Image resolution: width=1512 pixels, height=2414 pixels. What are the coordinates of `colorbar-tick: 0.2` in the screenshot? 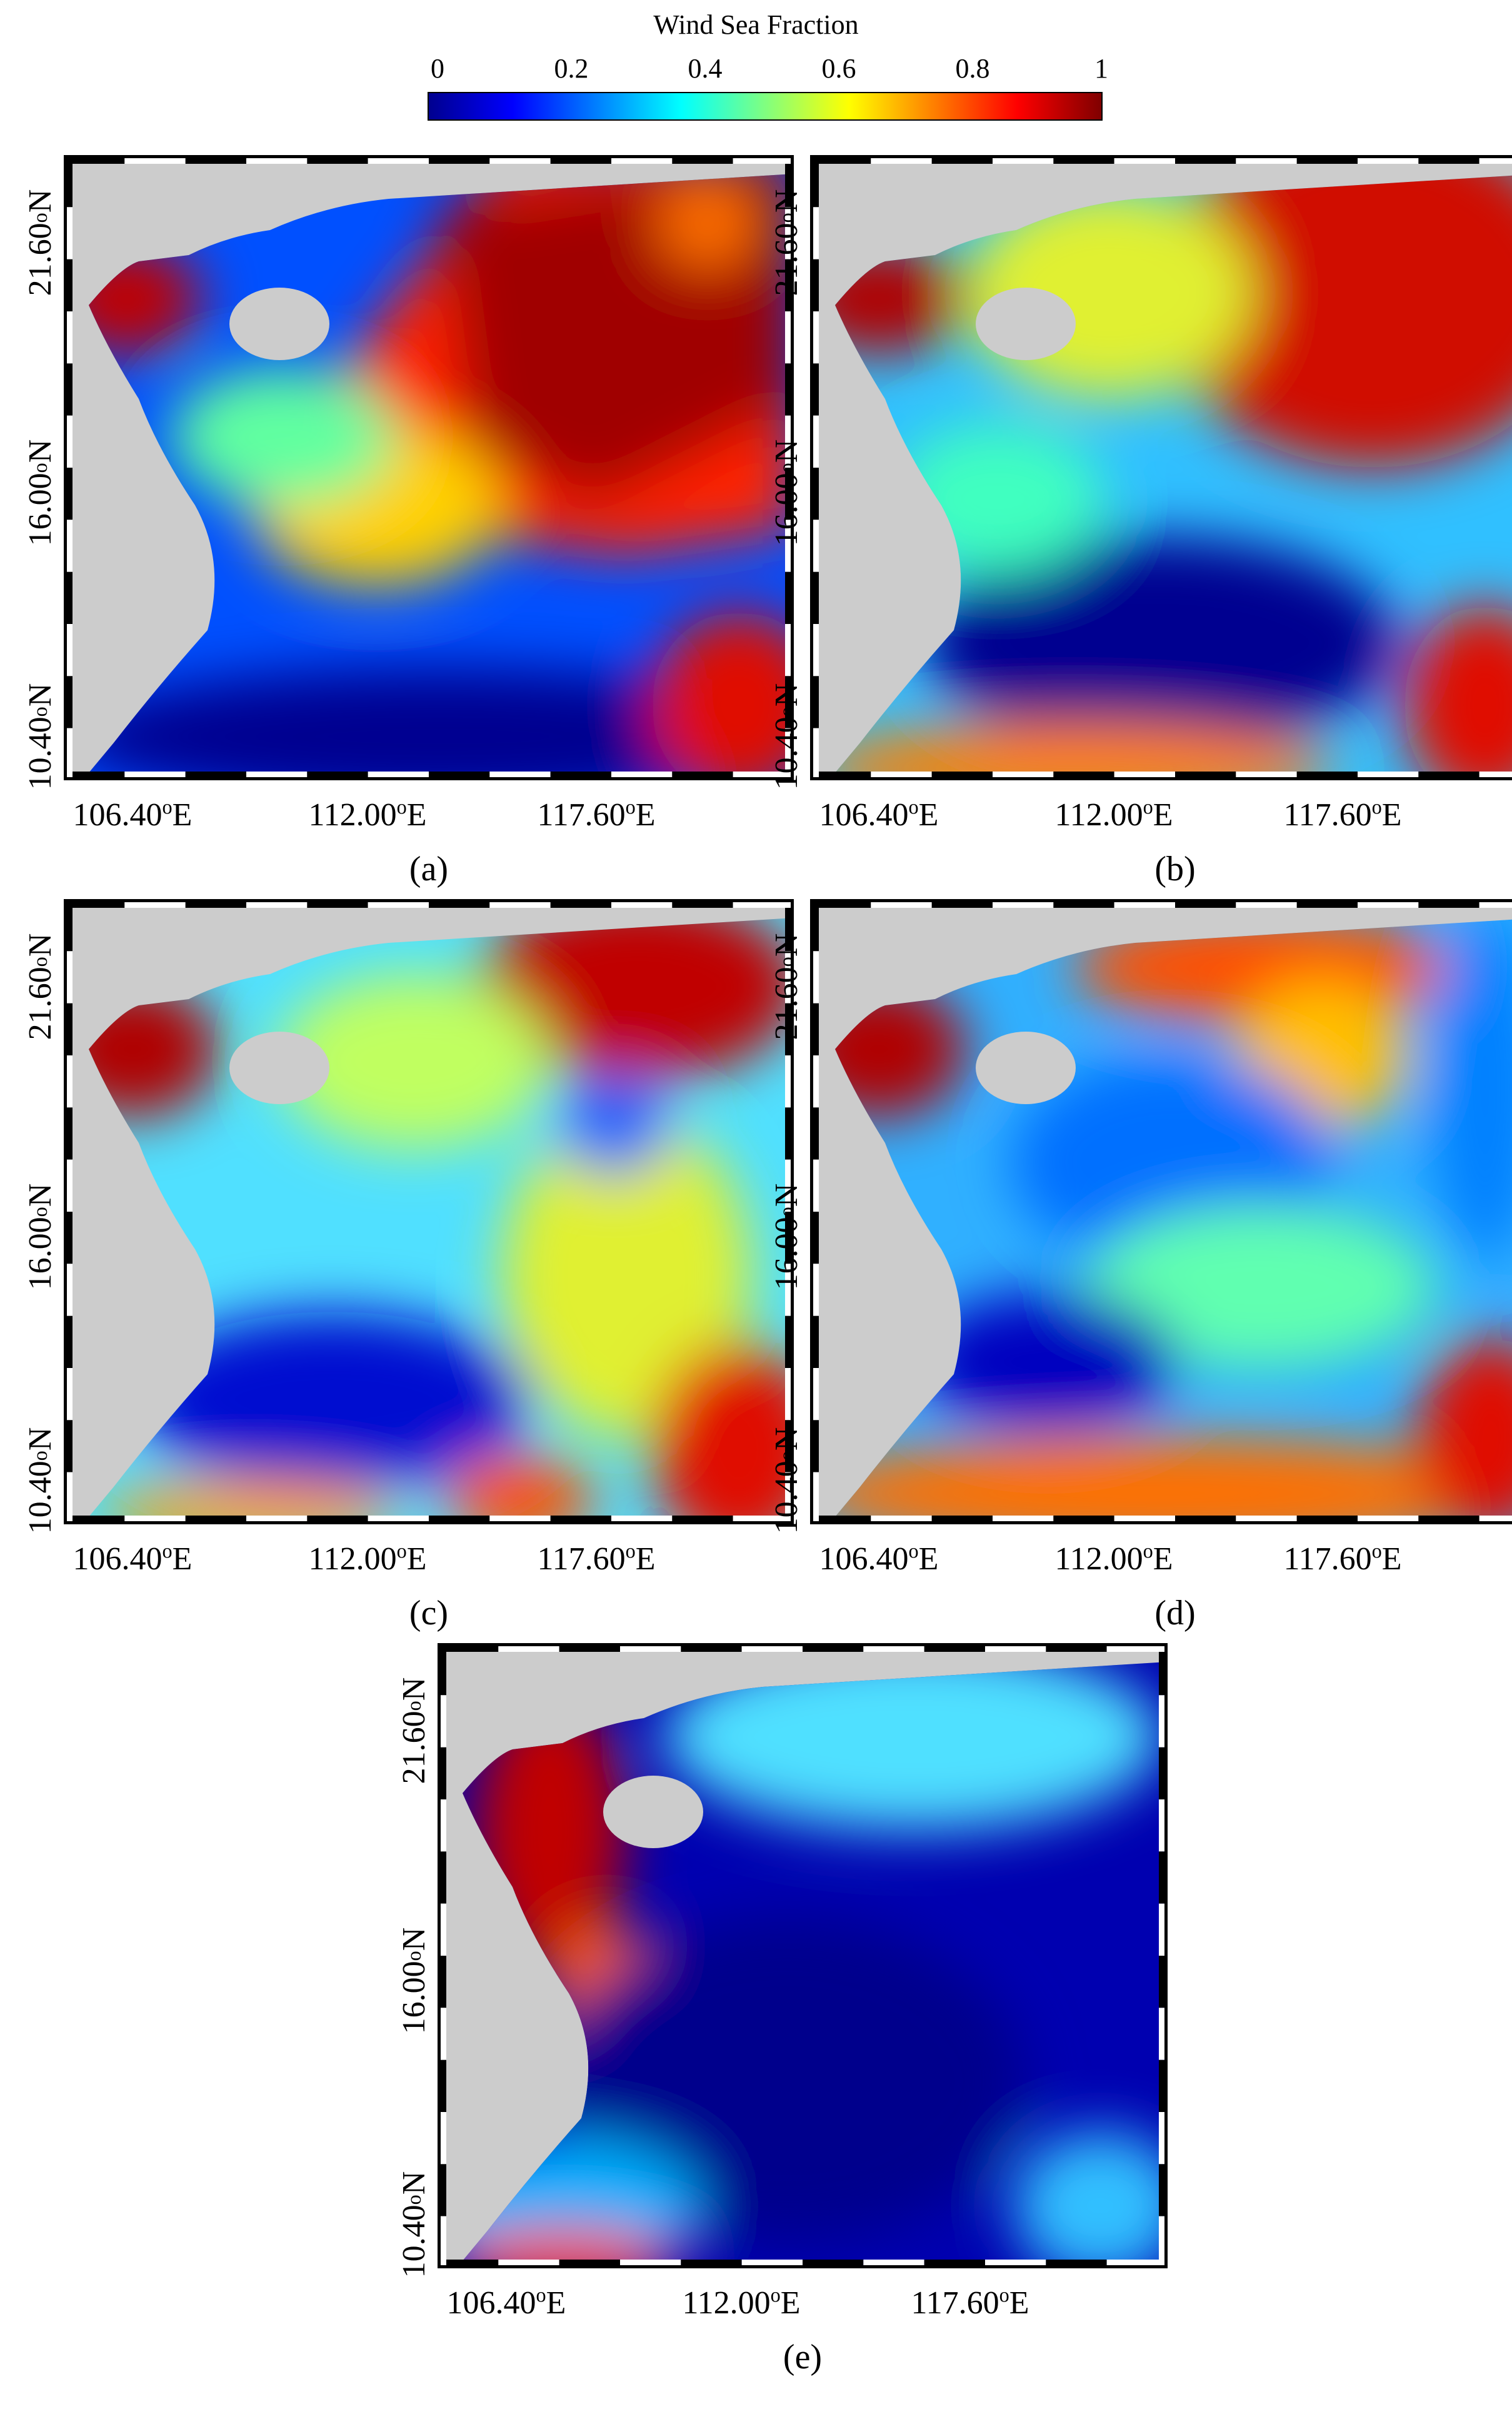 It's located at (571, 68).